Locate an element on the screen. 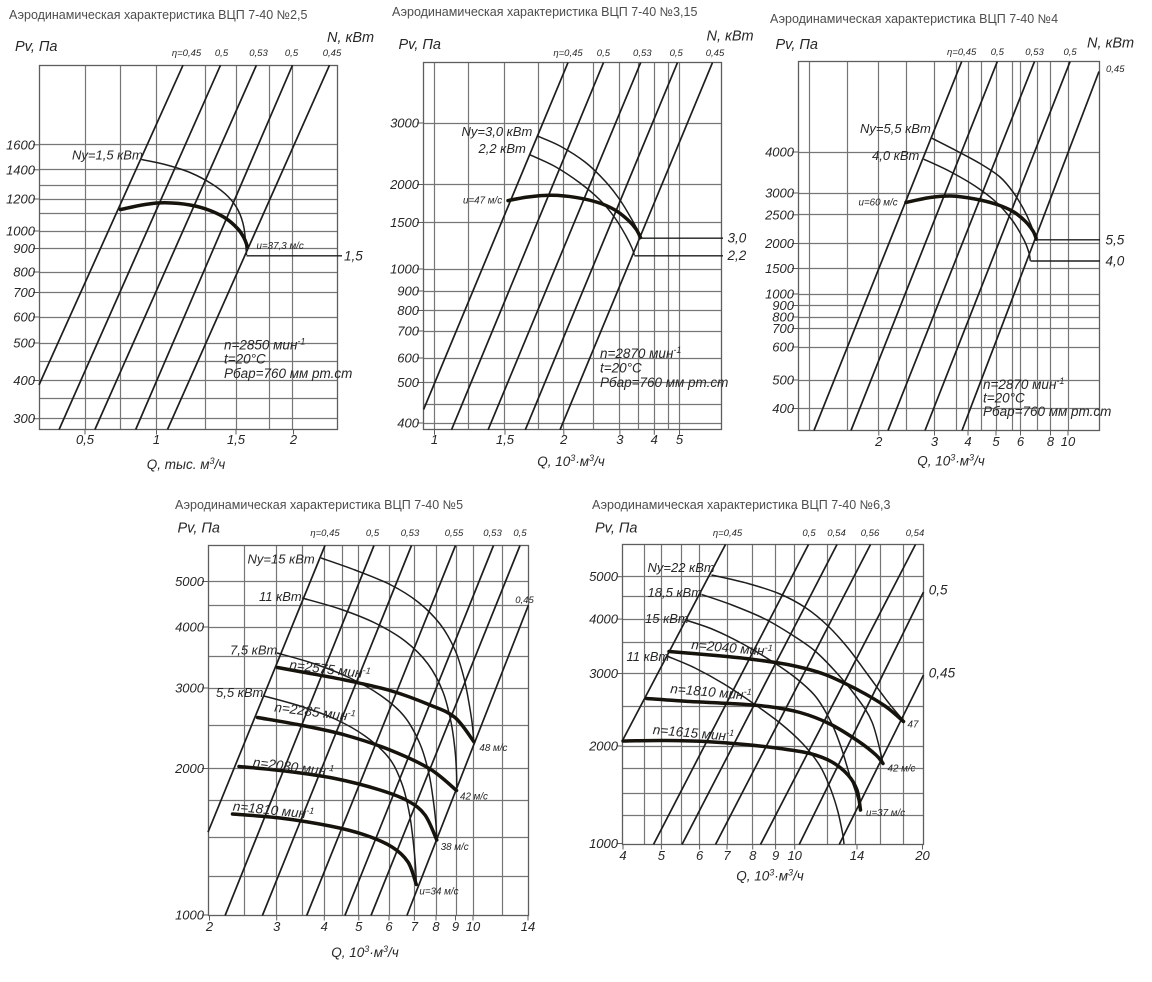 This screenshot has height=982, width=1152. svg-text: 0,55 is located at coordinates (454, 533).